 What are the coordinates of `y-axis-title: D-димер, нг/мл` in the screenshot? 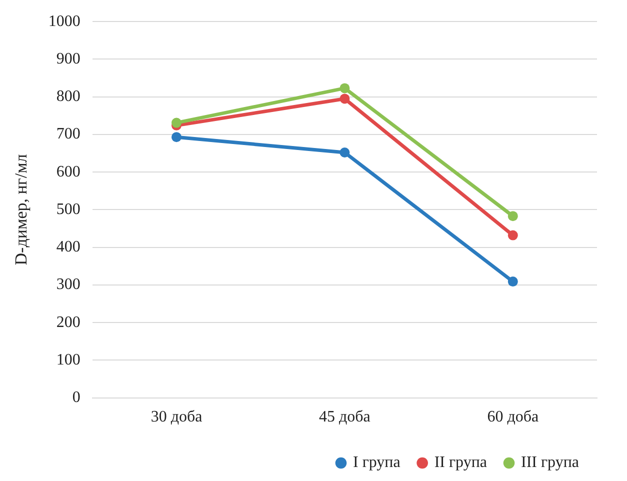 It's located at (21, 210).